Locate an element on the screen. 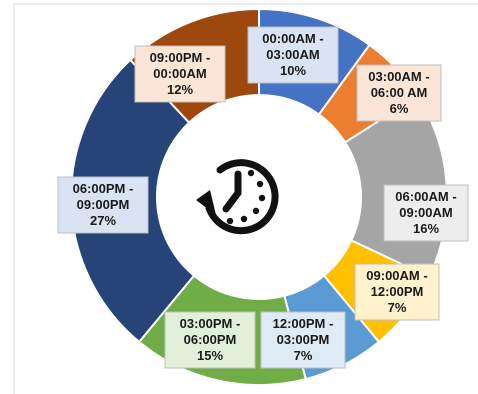 The height and width of the screenshot is (394, 478). slice-category-label: 06:00AM - is located at coordinates (425, 196).